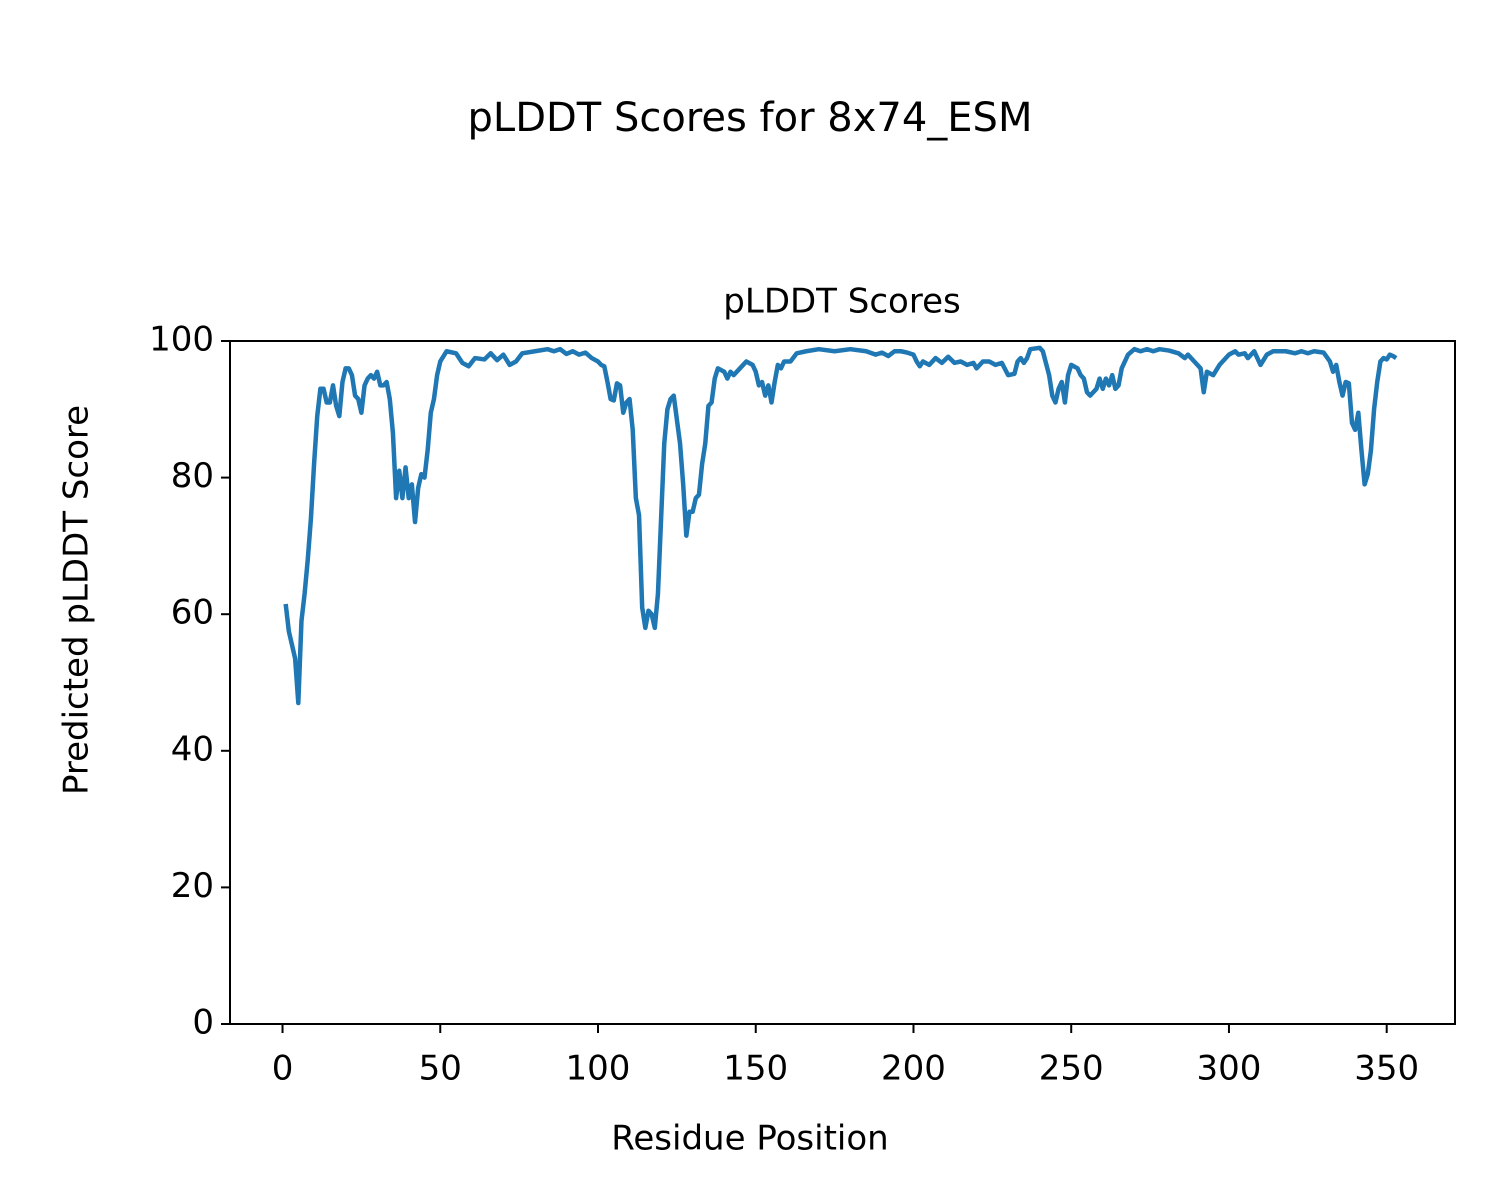 The height and width of the screenshot is (1200, 1500). Describe the element at coordinates (1229, 1069) in the screenshot. I see `x-tick-label: 300` at that location.